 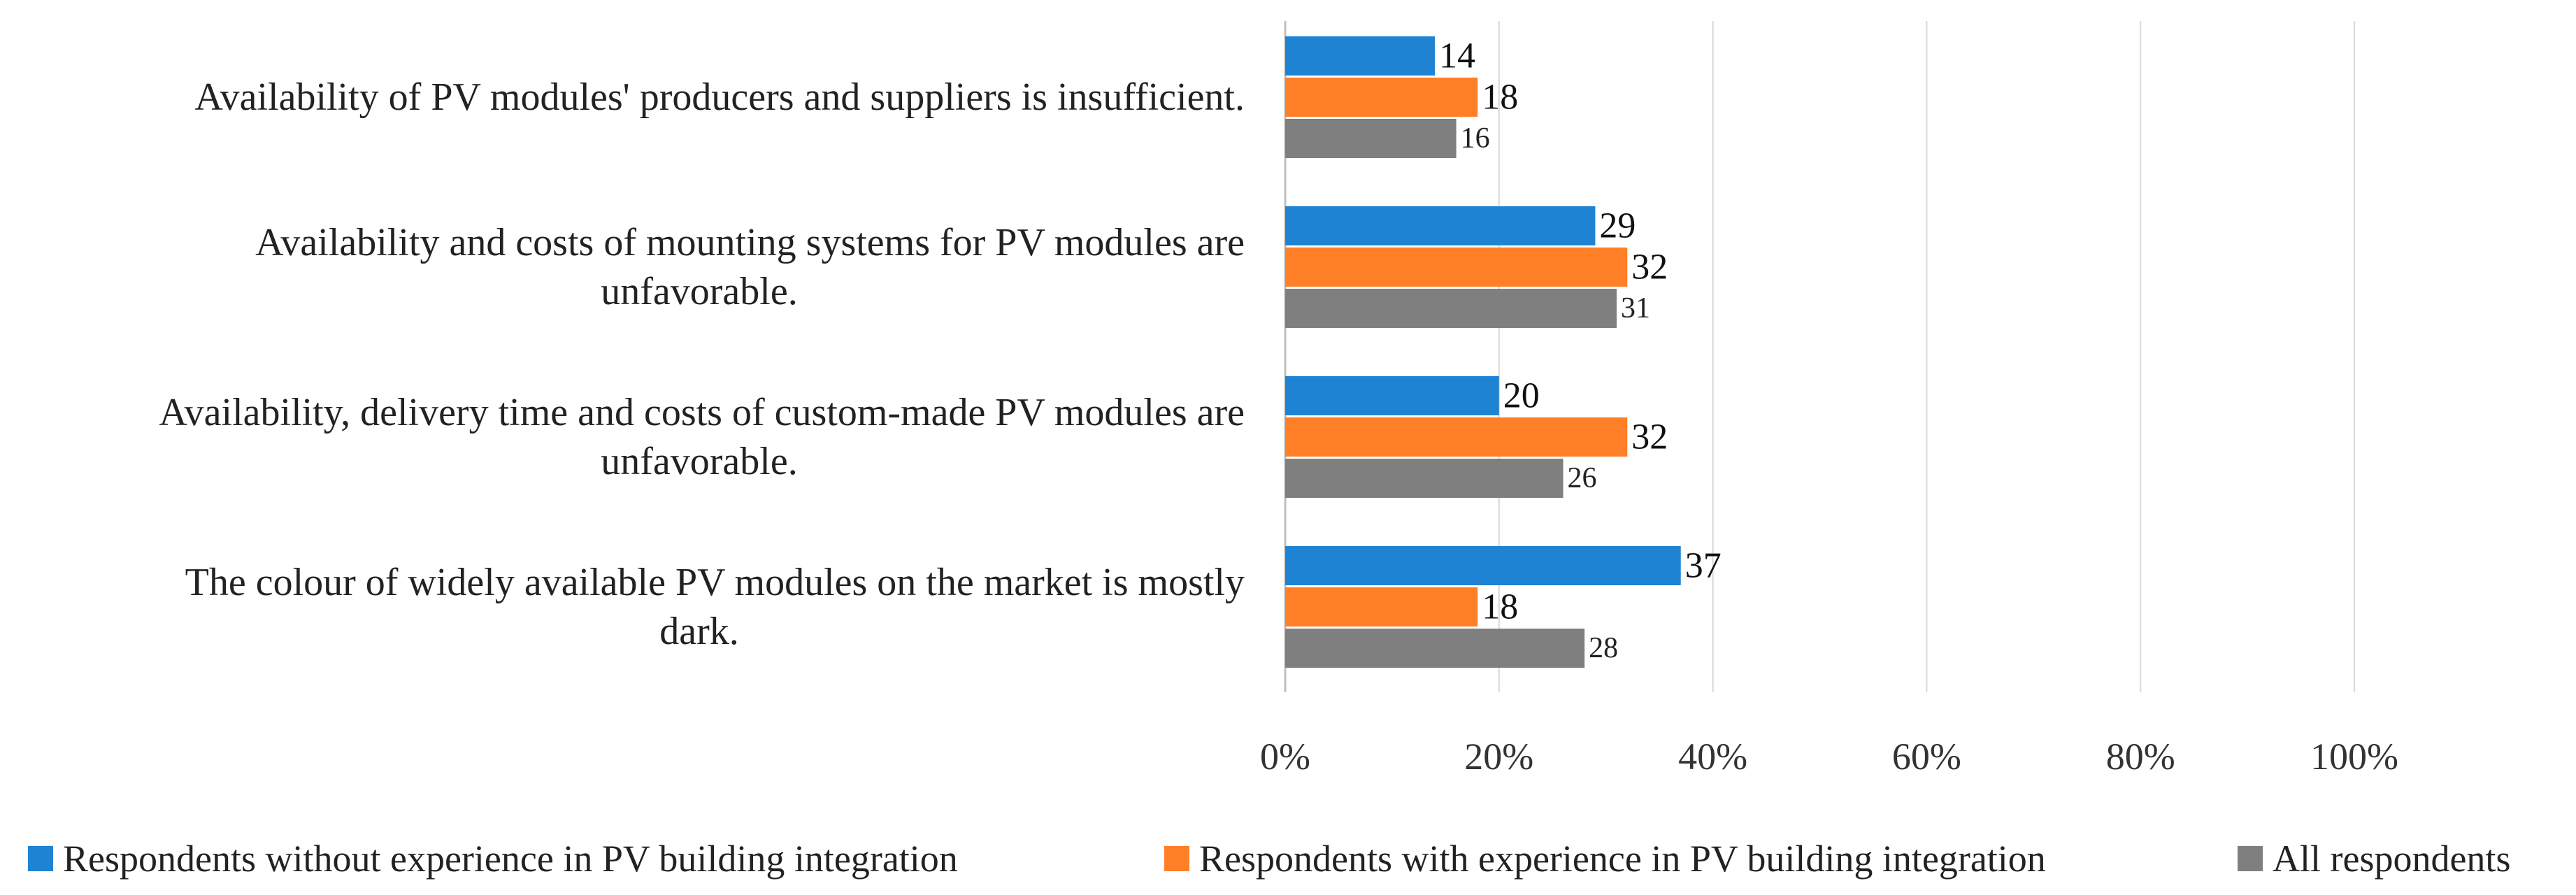 I want to click on data-label: 37, so click(x=1703, y=566).